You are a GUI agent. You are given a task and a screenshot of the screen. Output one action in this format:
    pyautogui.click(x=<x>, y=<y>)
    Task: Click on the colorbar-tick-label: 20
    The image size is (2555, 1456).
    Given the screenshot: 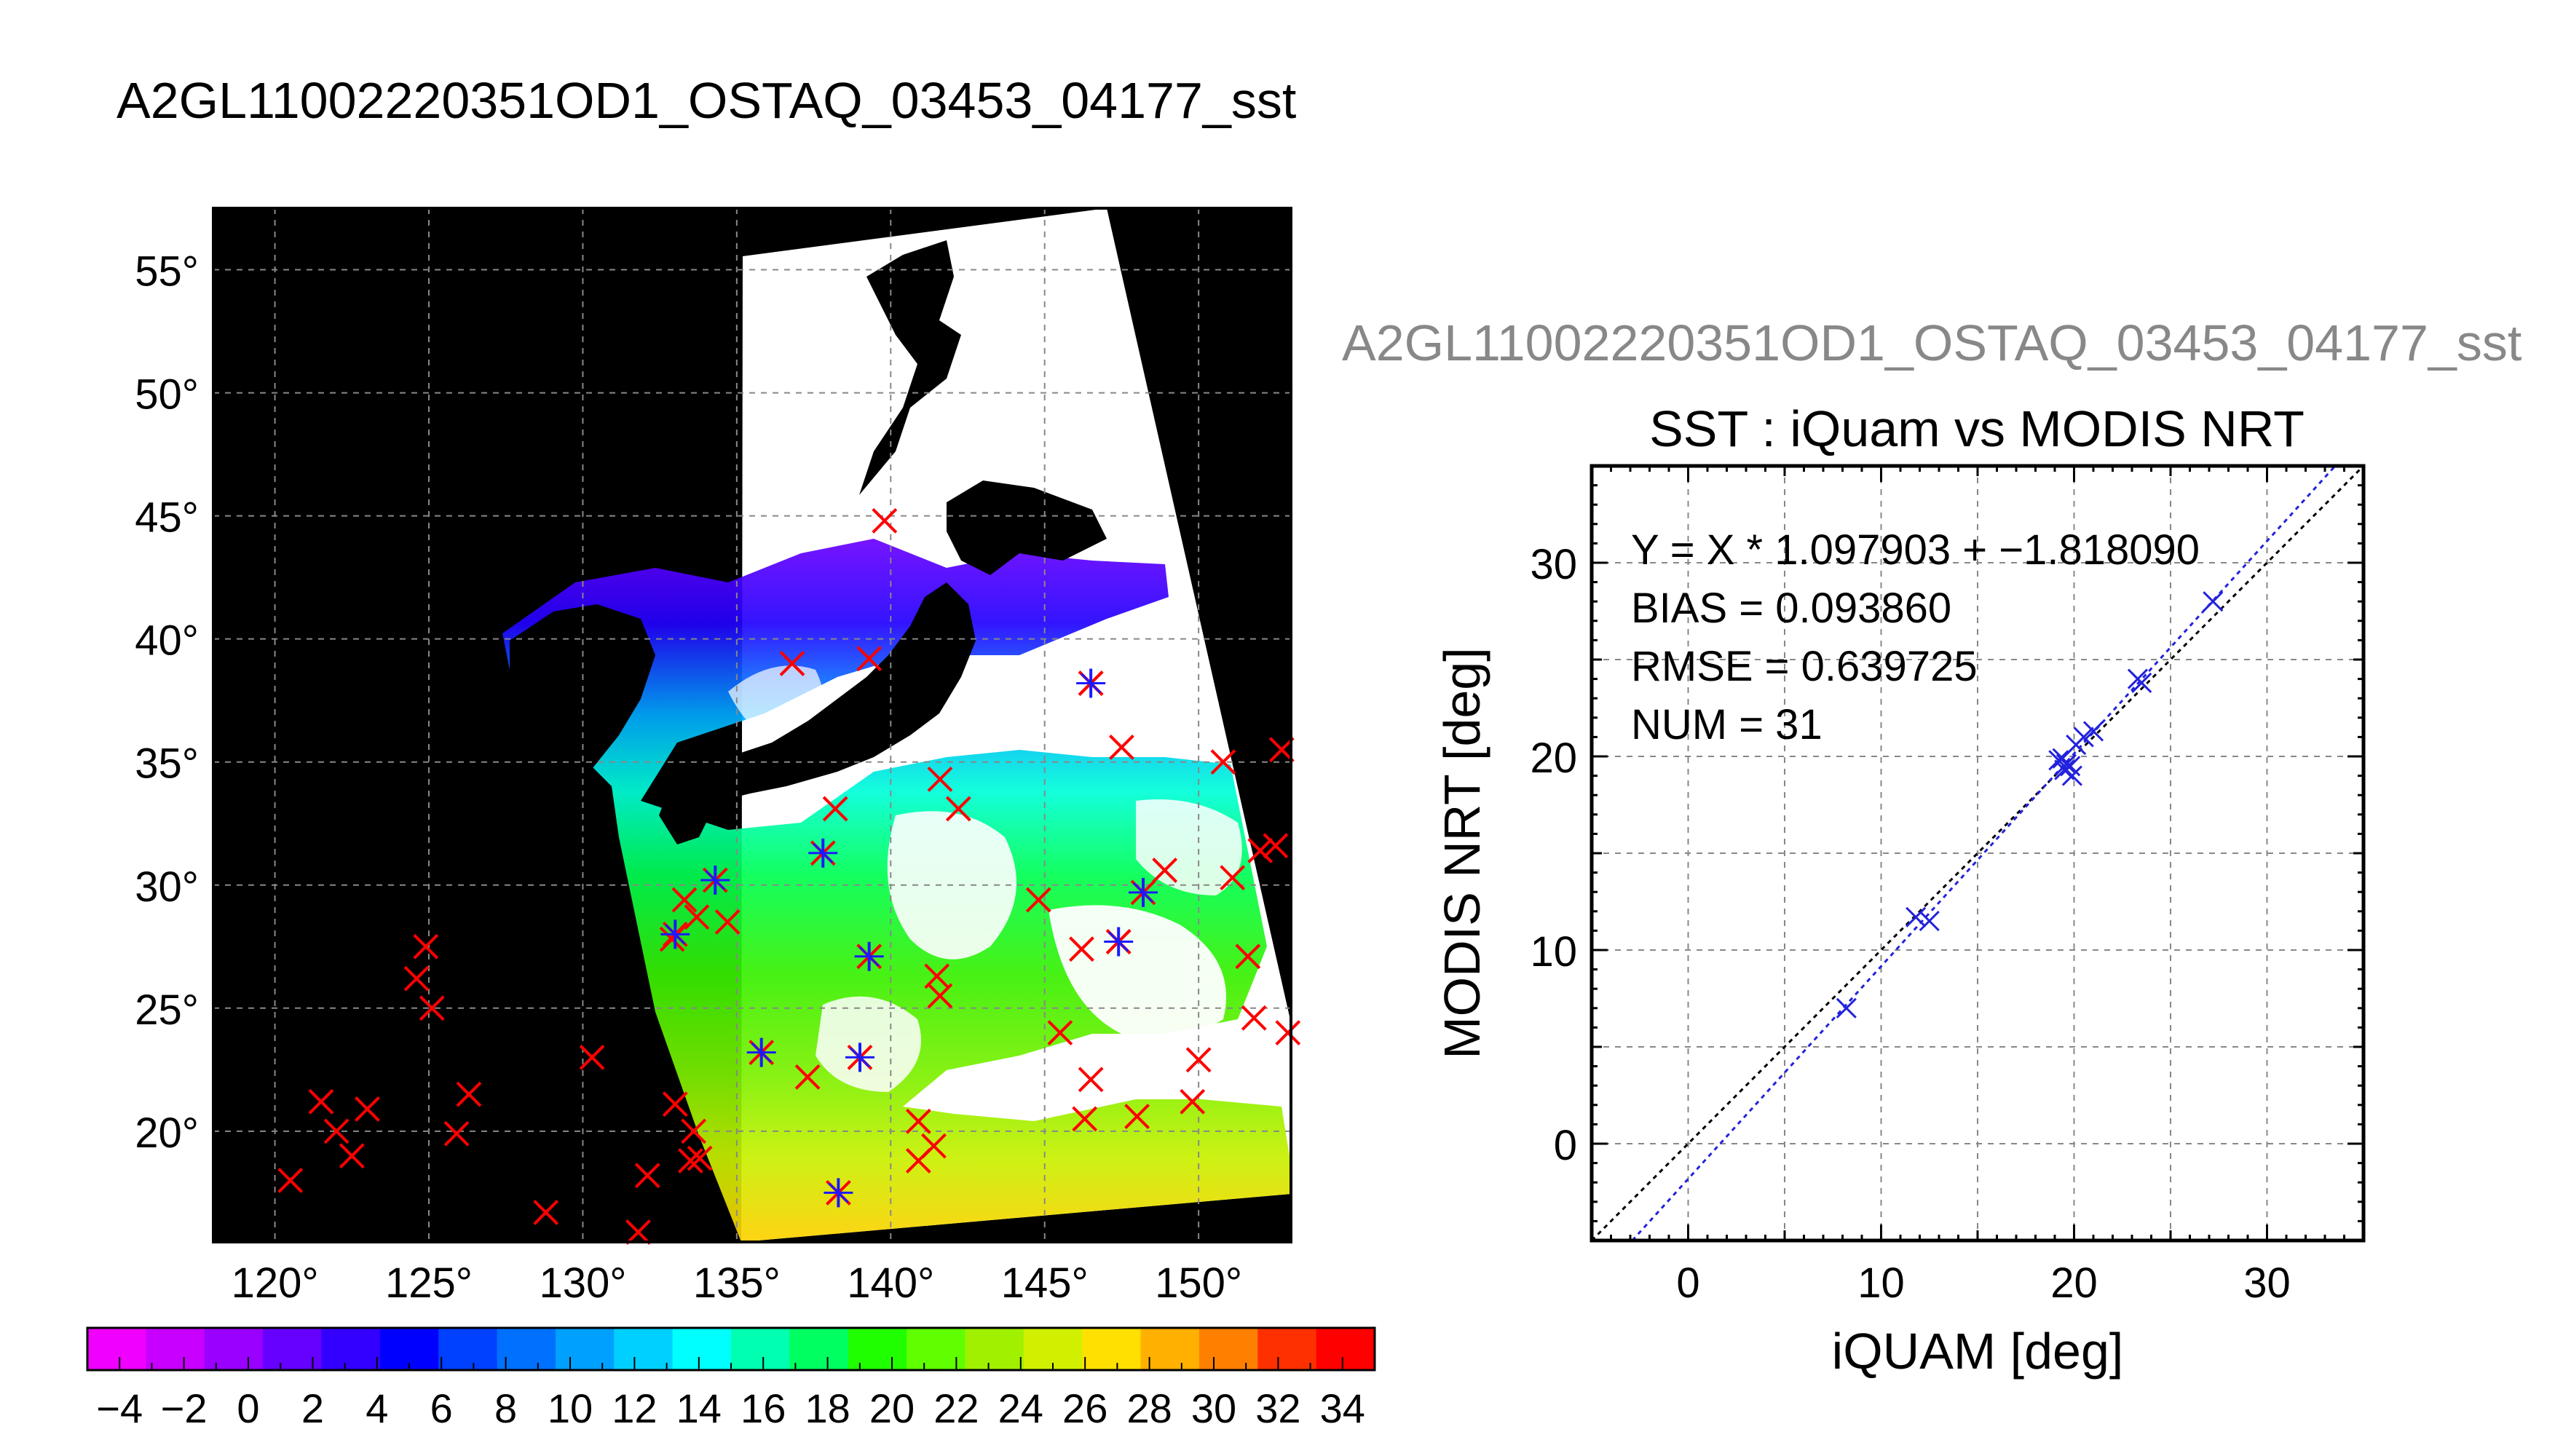 What is the action you would take?
    pyautogui.click(x=892, y=1408)
    